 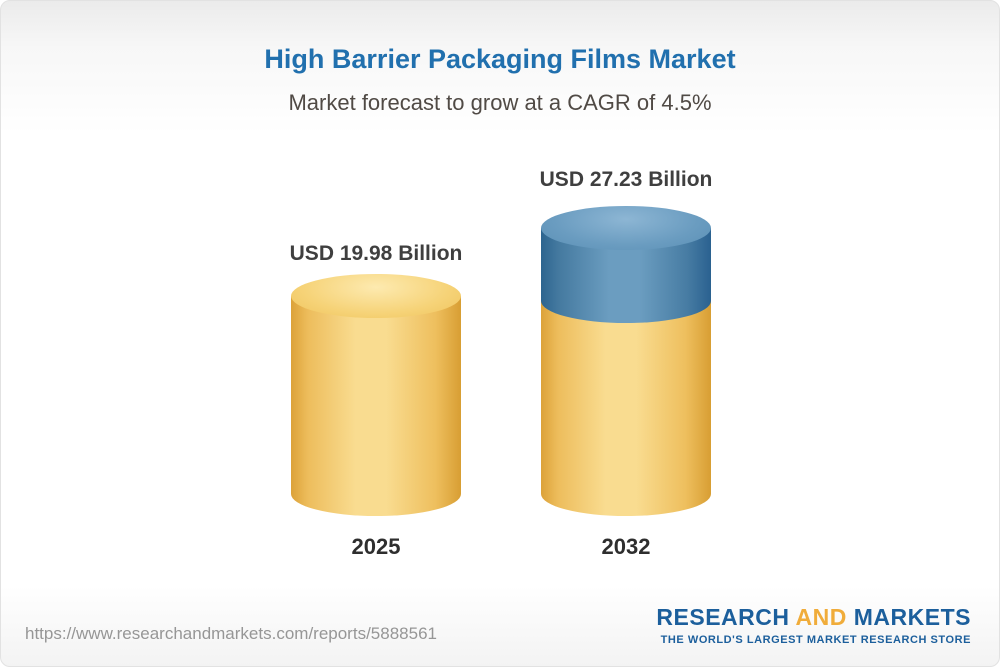 I want to click on chart-title: High Barrier Packaging Films Market, so click(x=500, y=59).